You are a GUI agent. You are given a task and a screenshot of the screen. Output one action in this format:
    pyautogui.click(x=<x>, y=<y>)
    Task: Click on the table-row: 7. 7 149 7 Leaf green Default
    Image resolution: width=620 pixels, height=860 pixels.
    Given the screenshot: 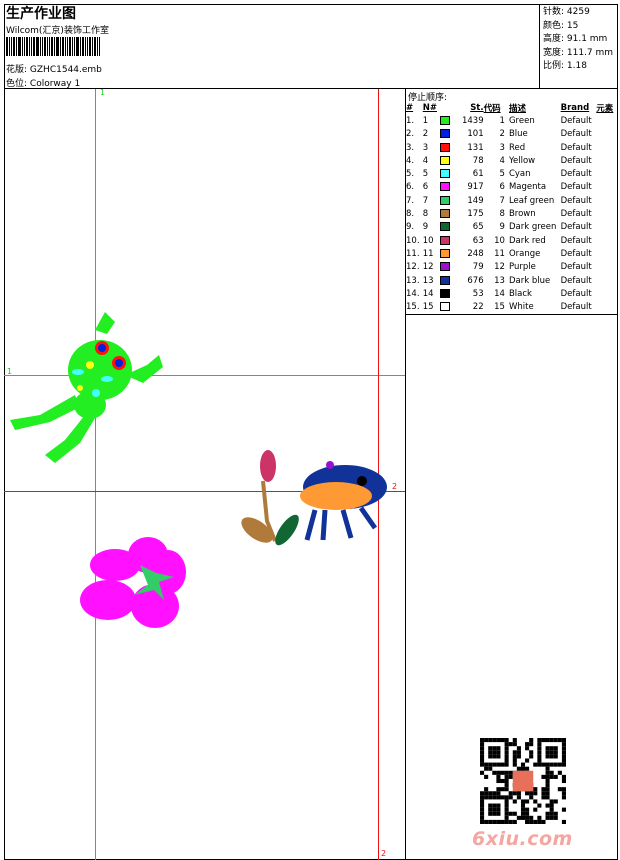 What is the action you would take?
    pyautogui.click(x=512, y=200)
    